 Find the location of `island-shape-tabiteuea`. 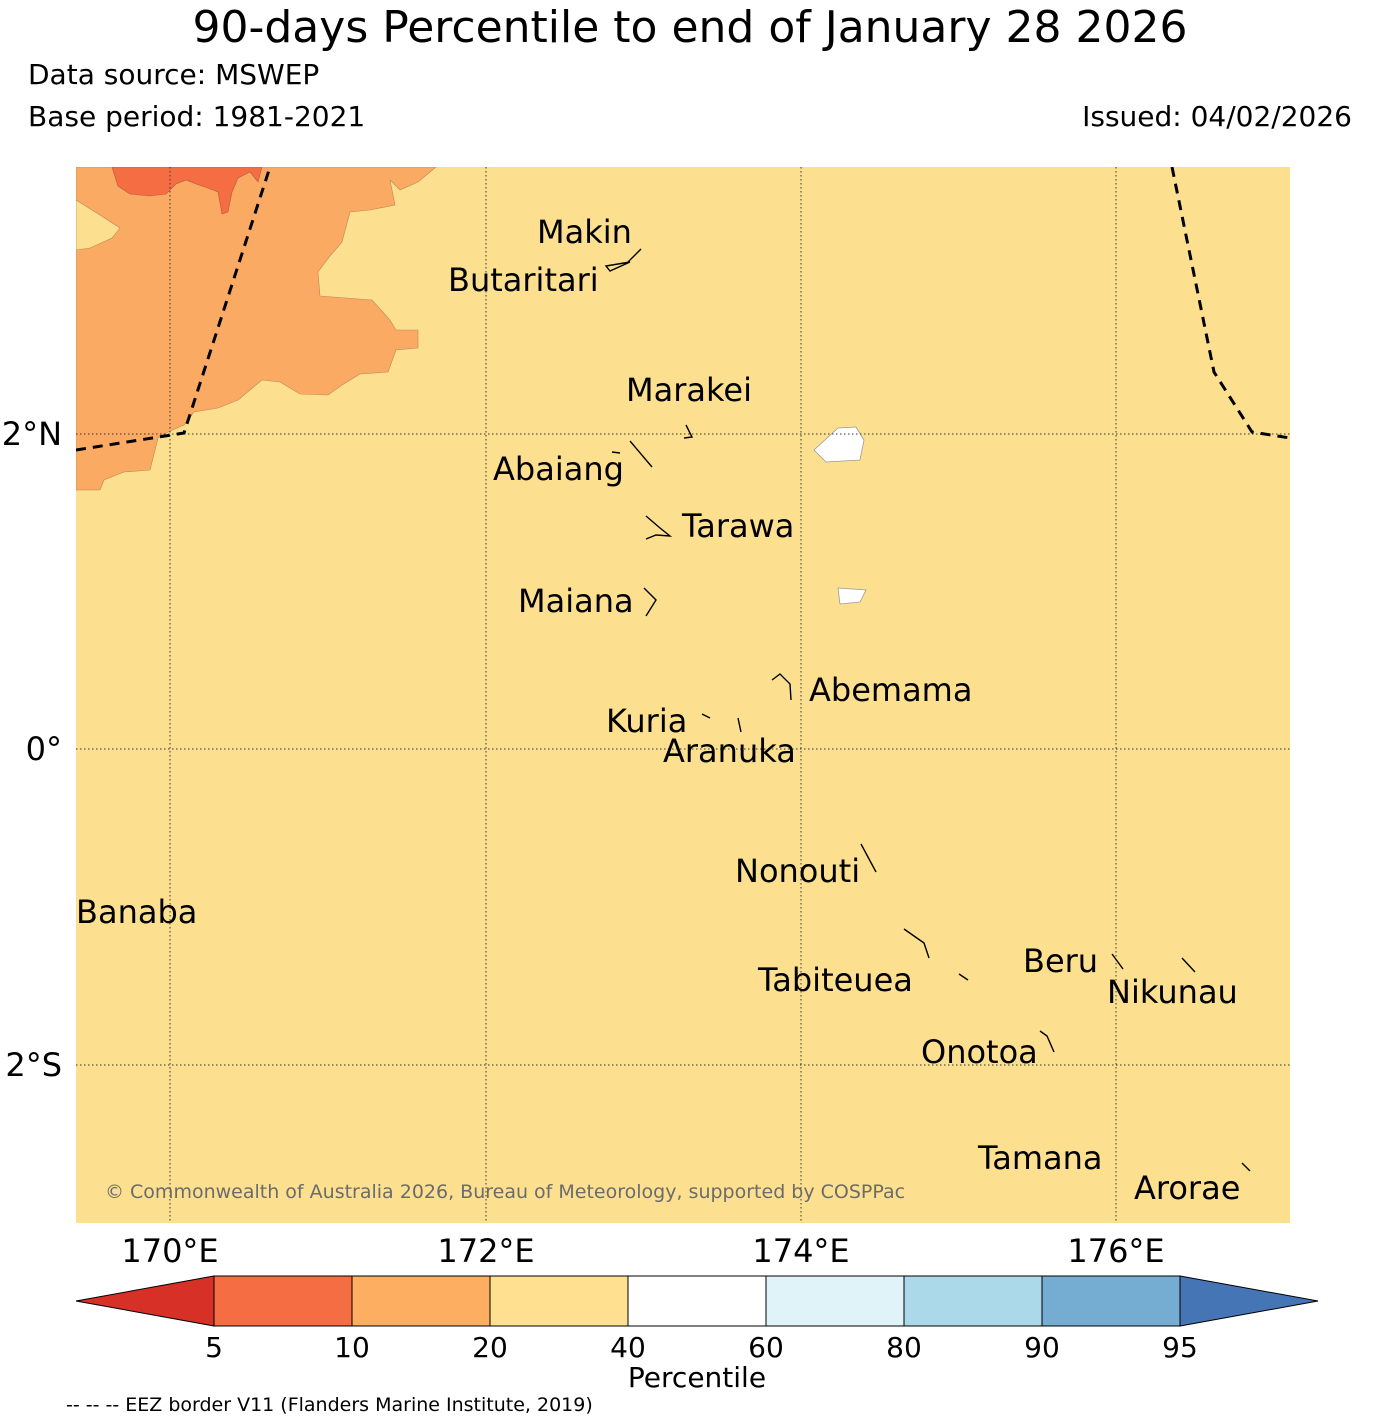

island-shape-tabiteuea is located at coordinates (936, 954).